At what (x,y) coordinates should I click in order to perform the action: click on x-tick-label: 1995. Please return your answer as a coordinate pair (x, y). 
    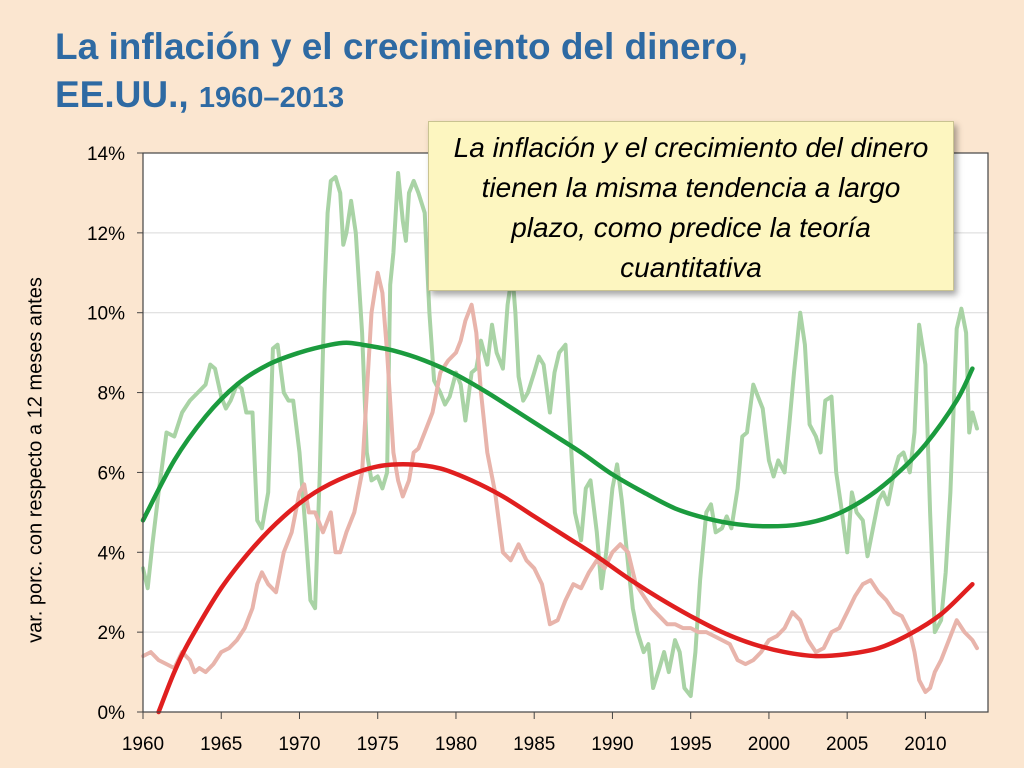
    Looking at the image, I should click on (691, 744).